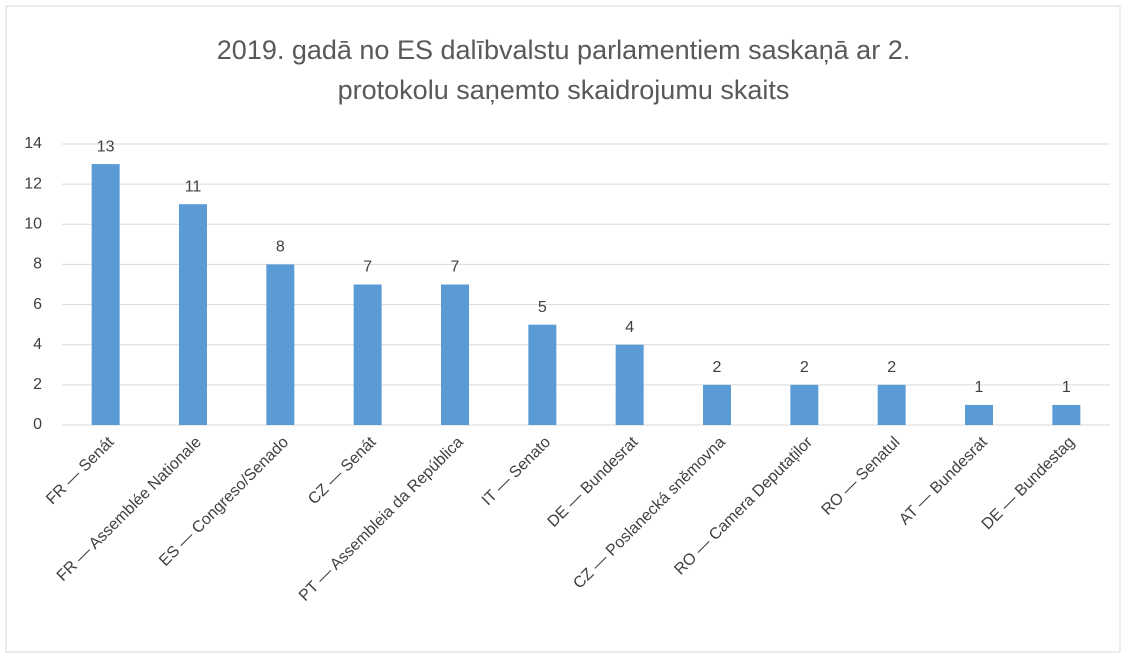 The width and height of the screenshot is (1127, 658). I want to click on y-tick-label: 4, so click(37, 344).